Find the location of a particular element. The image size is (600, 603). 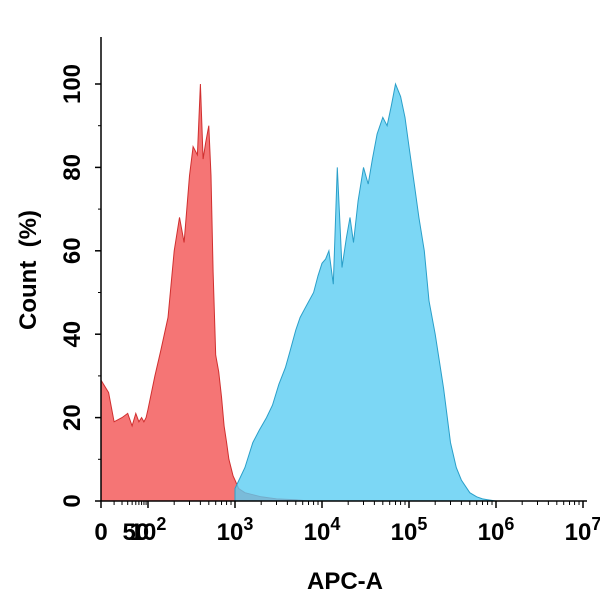

y-tick-label: 20 is located at coordinates (72, 417).